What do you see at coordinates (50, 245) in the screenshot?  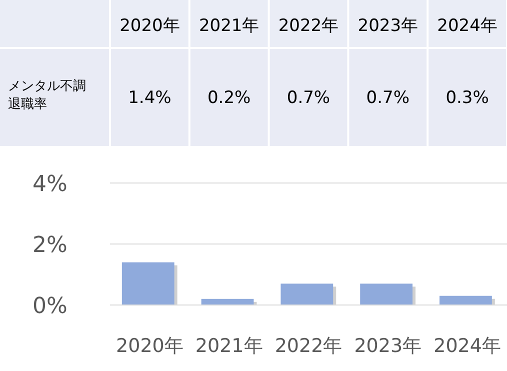 I see `y-tick-label: 2%` at bounding box center [50, 245].